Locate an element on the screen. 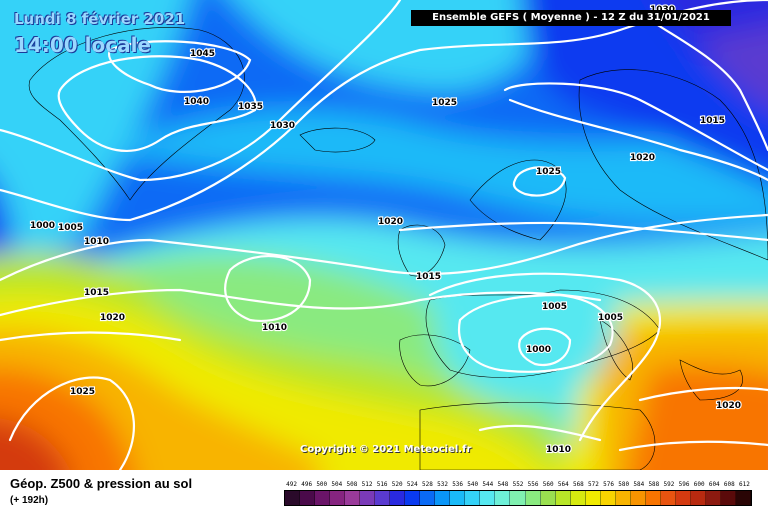 The height and width of the screenshot is (512, 768). color-scale-value: 528 is located at coordinates (427, 484).